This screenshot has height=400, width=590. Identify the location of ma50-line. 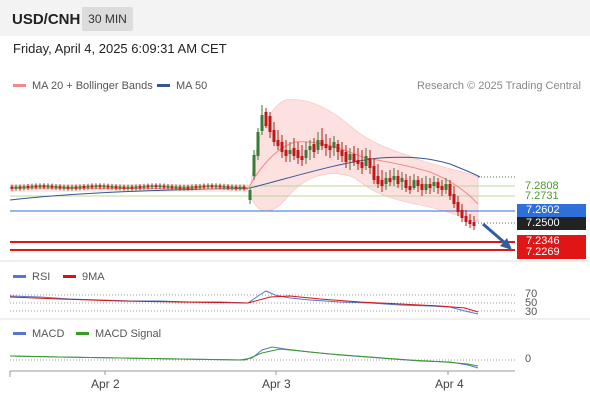
(245, 178).